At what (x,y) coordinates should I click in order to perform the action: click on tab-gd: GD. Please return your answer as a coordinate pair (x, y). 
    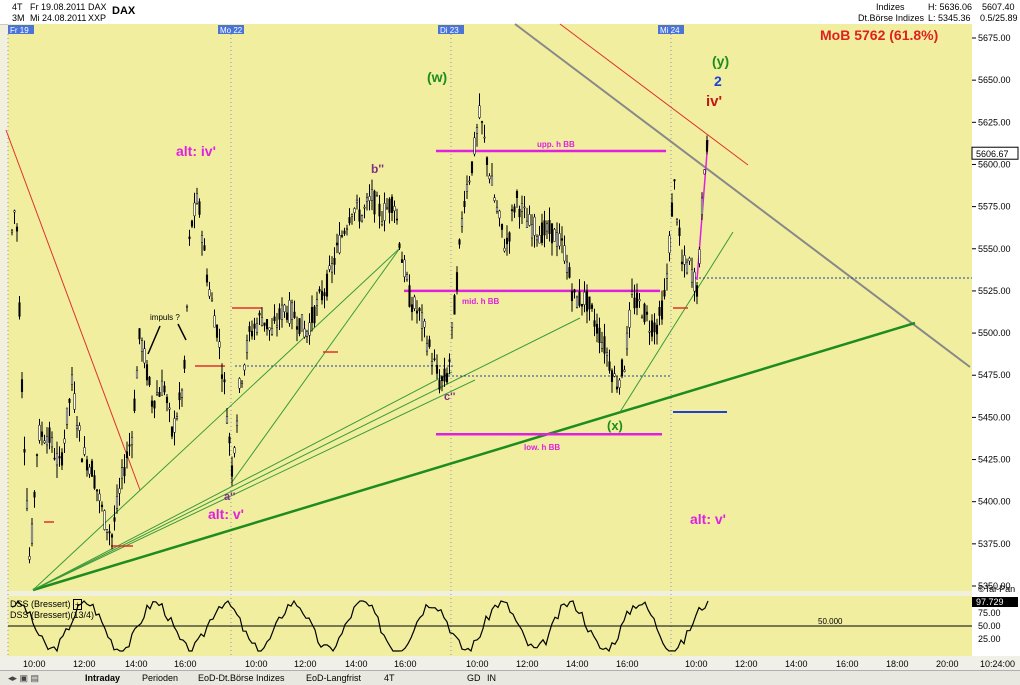
    Looking at the image, I should click on (474, 678).